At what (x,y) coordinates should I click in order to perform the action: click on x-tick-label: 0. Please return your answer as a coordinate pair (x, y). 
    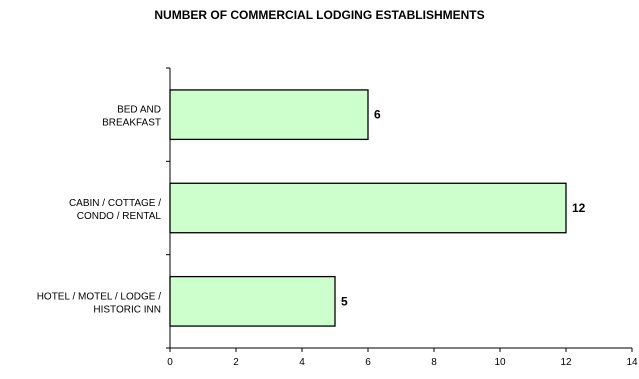
    Looking at the image, I should click on (170, 362).